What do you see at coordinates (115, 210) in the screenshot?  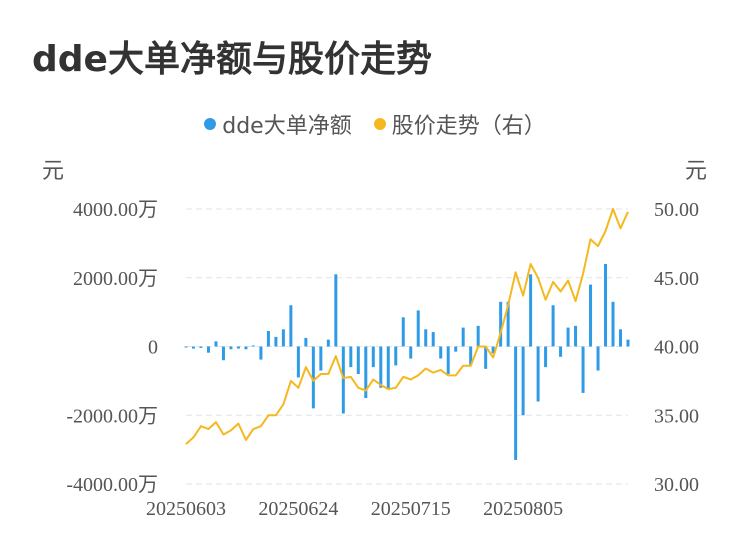 I see `left-axis-tick-label: 4000.00万` at bounding box center [115, 210].